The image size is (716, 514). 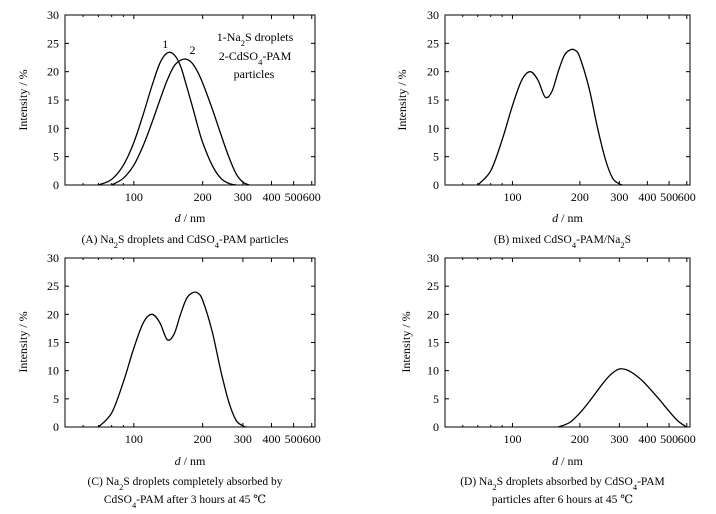 What do you see at coordinates (669, 439) in the screenshot?
I see `x-tick-label-d: 500` at bounding box center [669, 439].